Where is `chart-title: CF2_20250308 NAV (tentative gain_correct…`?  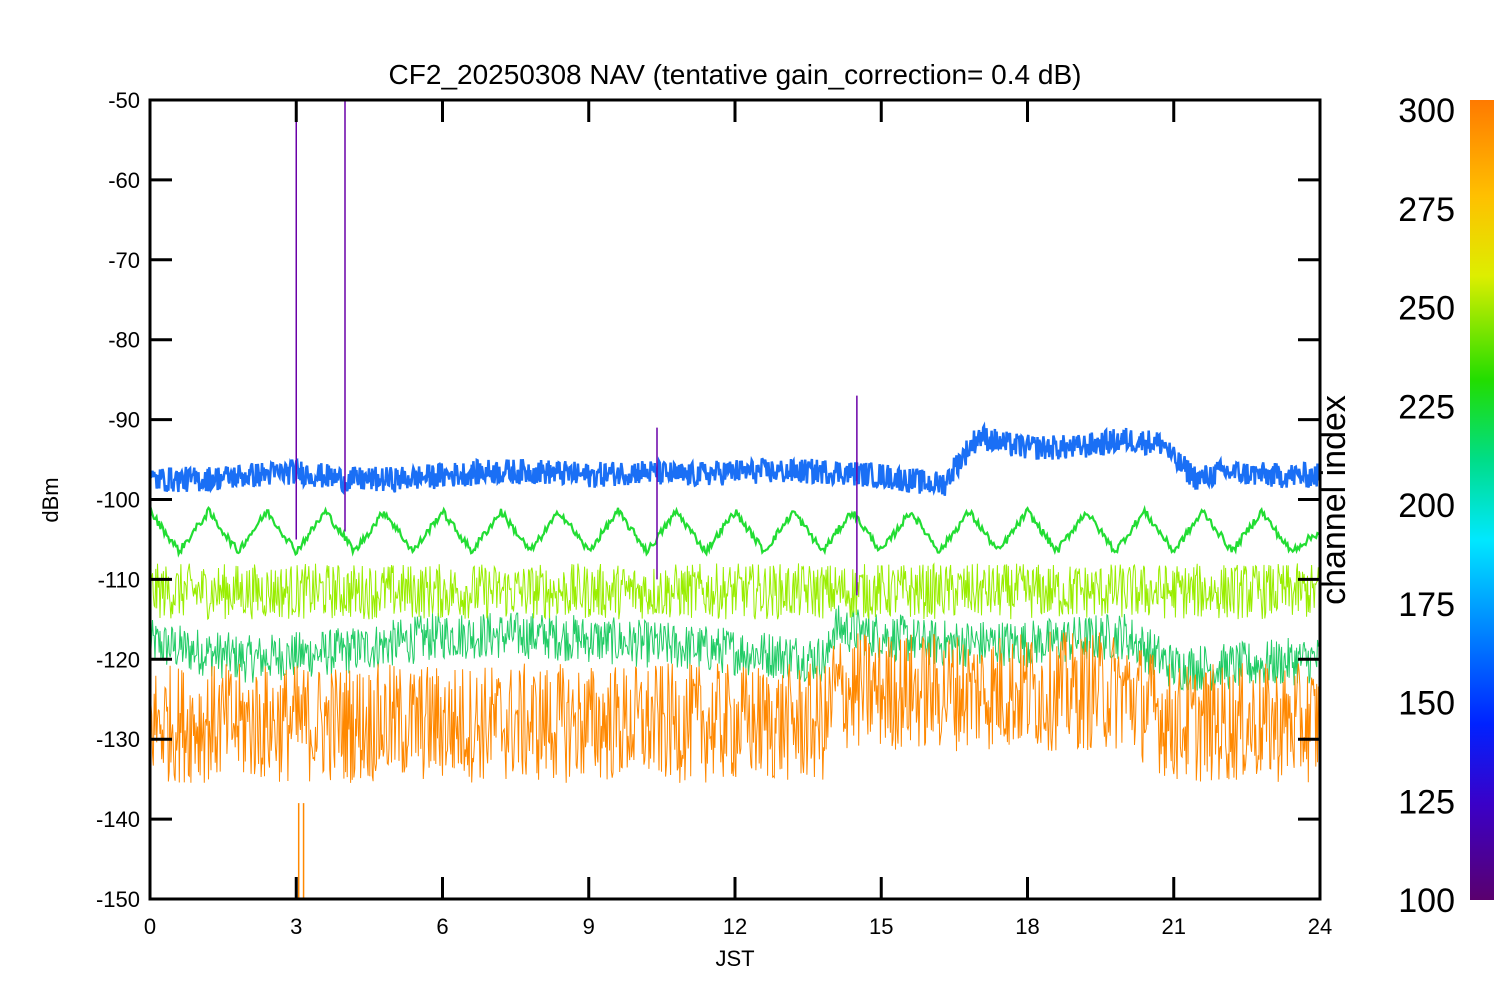
chart-title: CF2_20250308 NAV (tentative gain_correct… is located at coordinates (735, 74).